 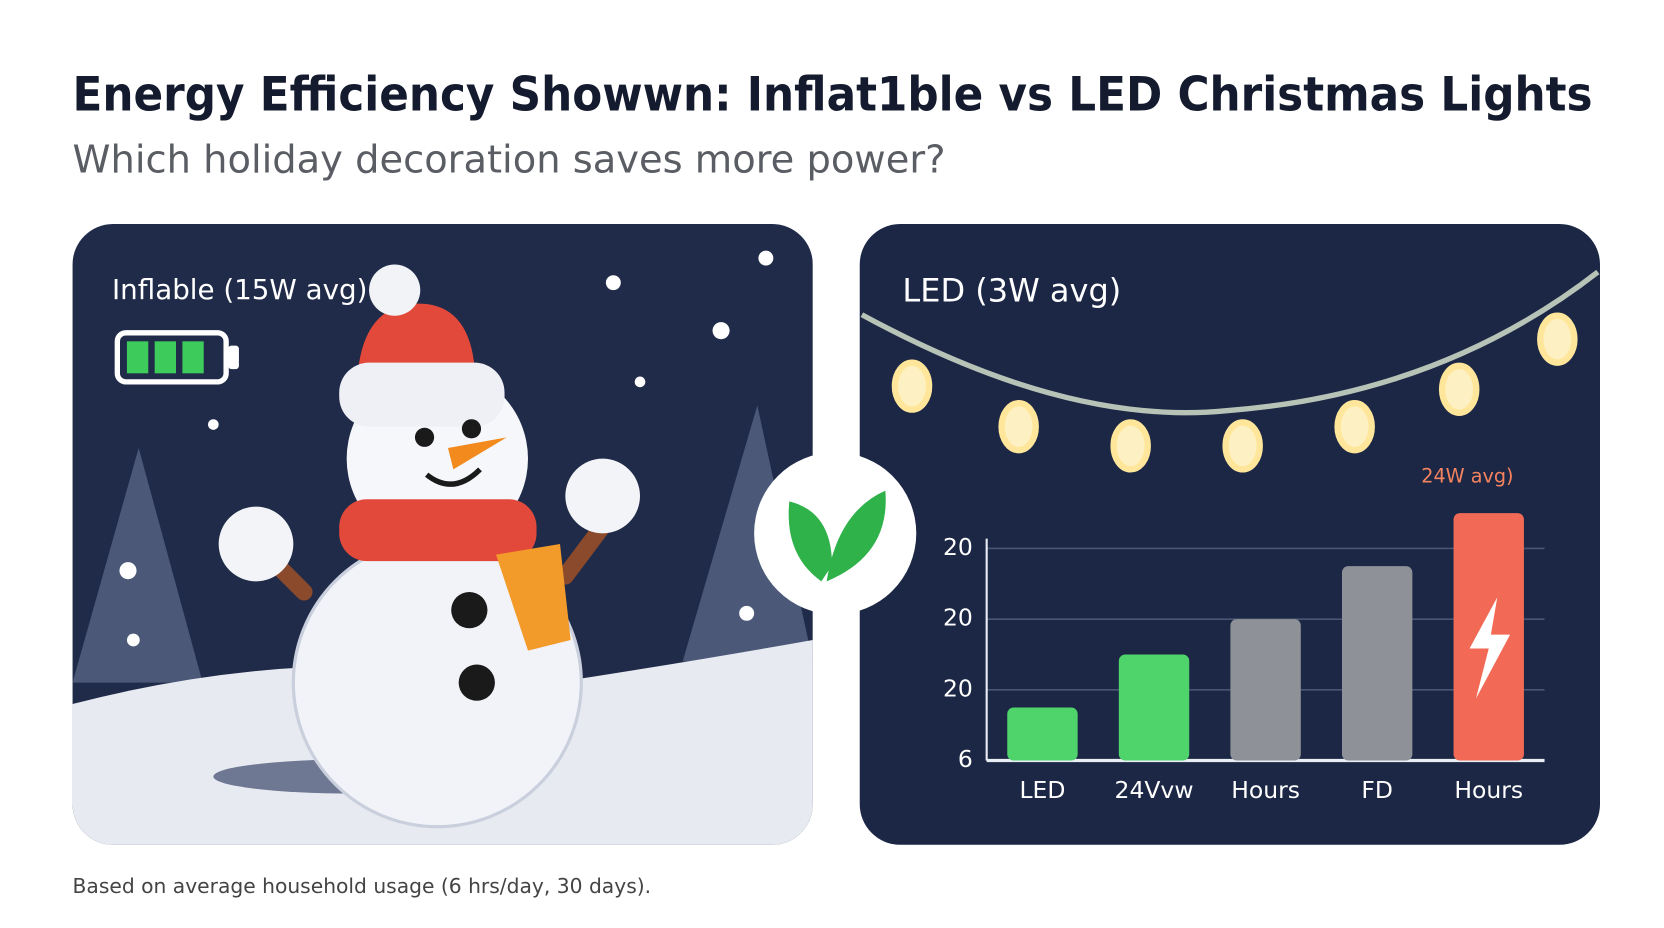 I want to click on scarf, so click(x=438, y=530).